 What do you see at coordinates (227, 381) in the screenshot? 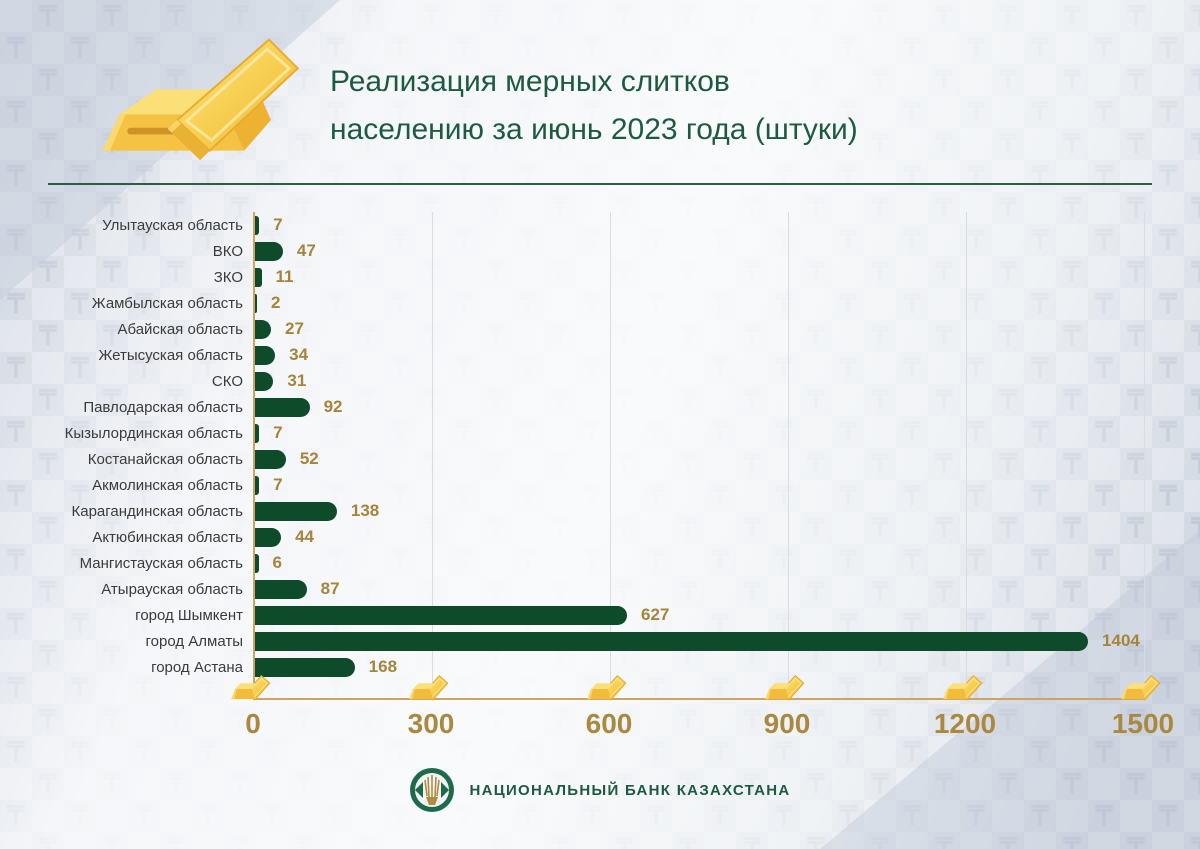
I see `row-label: СКО` at bounding box center [227, 381].